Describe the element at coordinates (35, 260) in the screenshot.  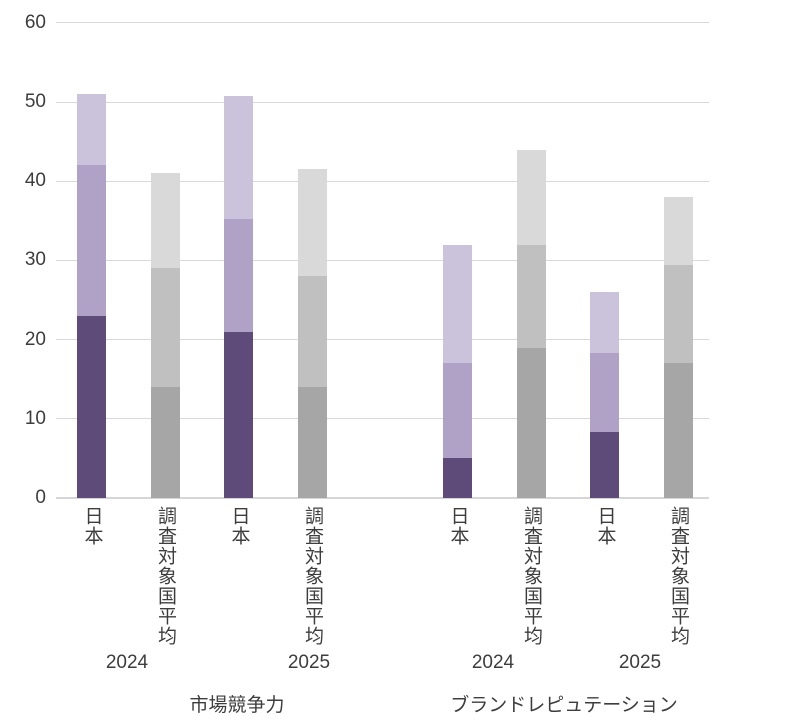
I see `y-tick-label: 30` at that location.